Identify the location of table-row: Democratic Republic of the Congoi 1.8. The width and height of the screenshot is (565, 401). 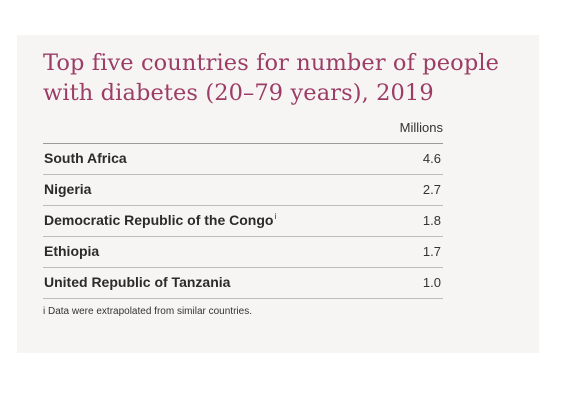
(243, 221).